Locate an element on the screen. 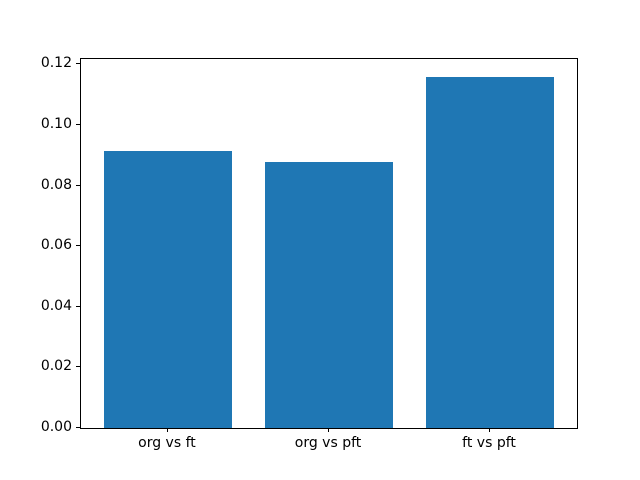 The height and width of the screenshot is (480, 640). x-tick-label: org vs pft is located at coordinates (328, 443).